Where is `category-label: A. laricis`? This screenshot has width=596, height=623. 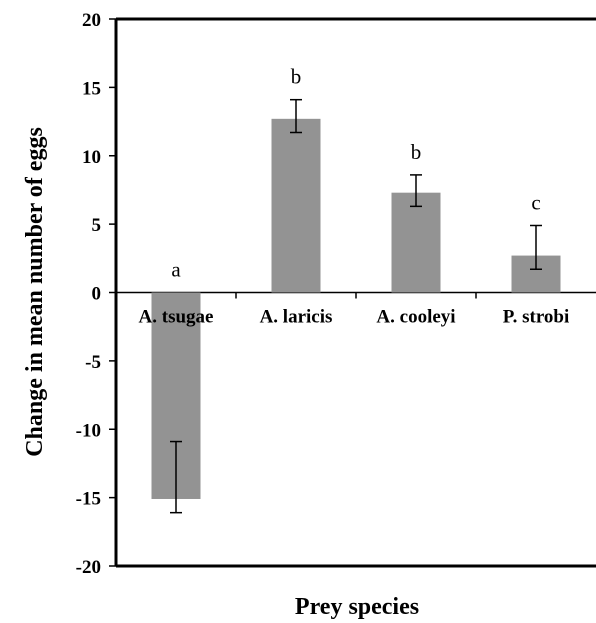 category-label: A. laricis is located at coordinates (296, 317).